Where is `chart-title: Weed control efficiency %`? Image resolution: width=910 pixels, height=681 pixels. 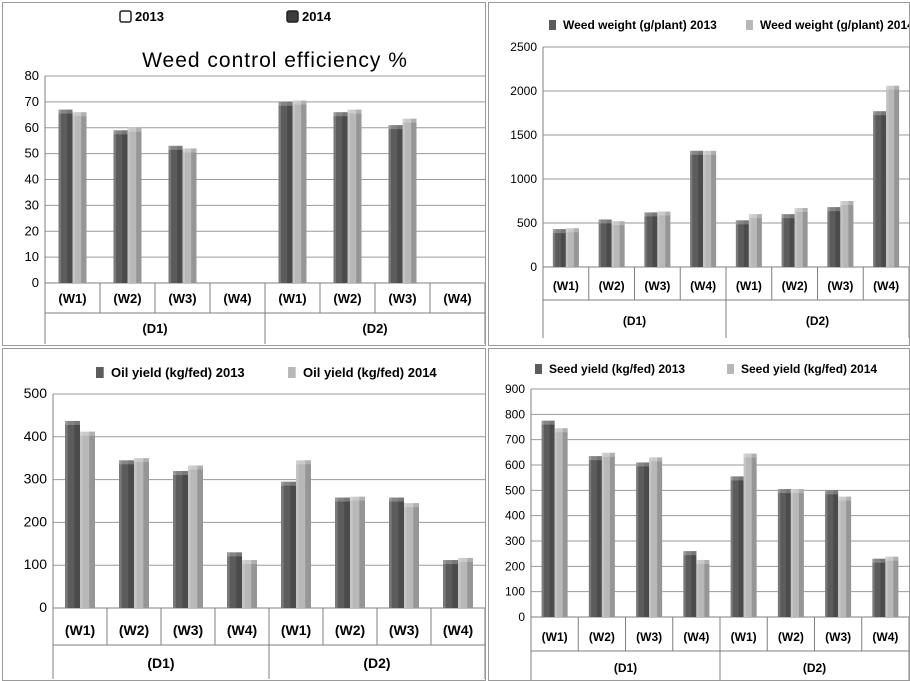 chart-title: Weed control efficiency % is located at coordinates (275, 60).